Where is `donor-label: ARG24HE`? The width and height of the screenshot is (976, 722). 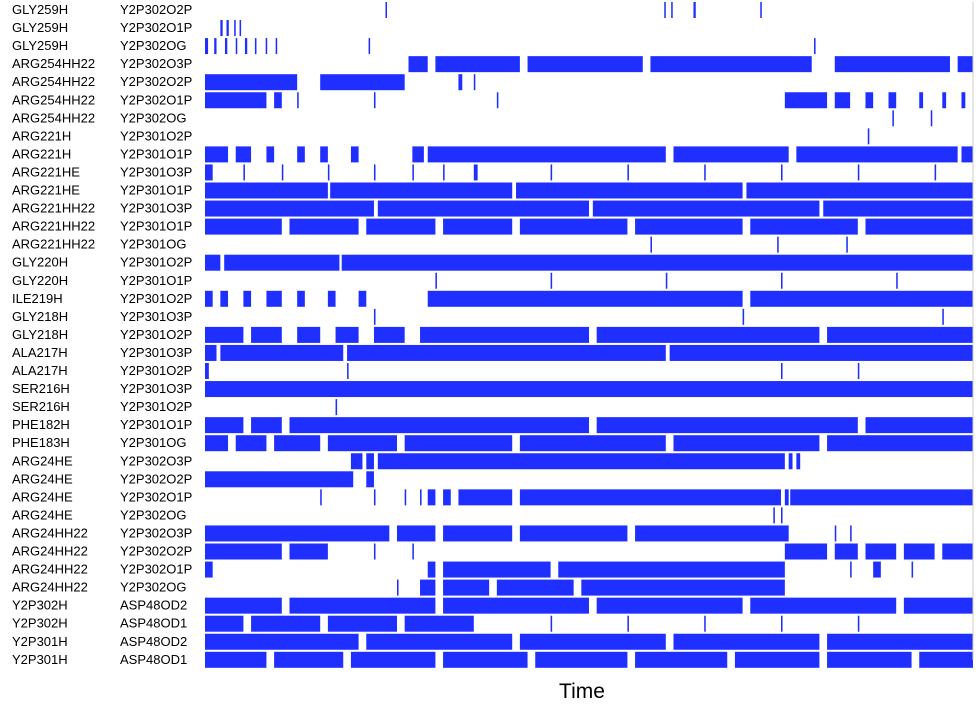
donor-label: ARG24HE is located at coordinates (42, 460).